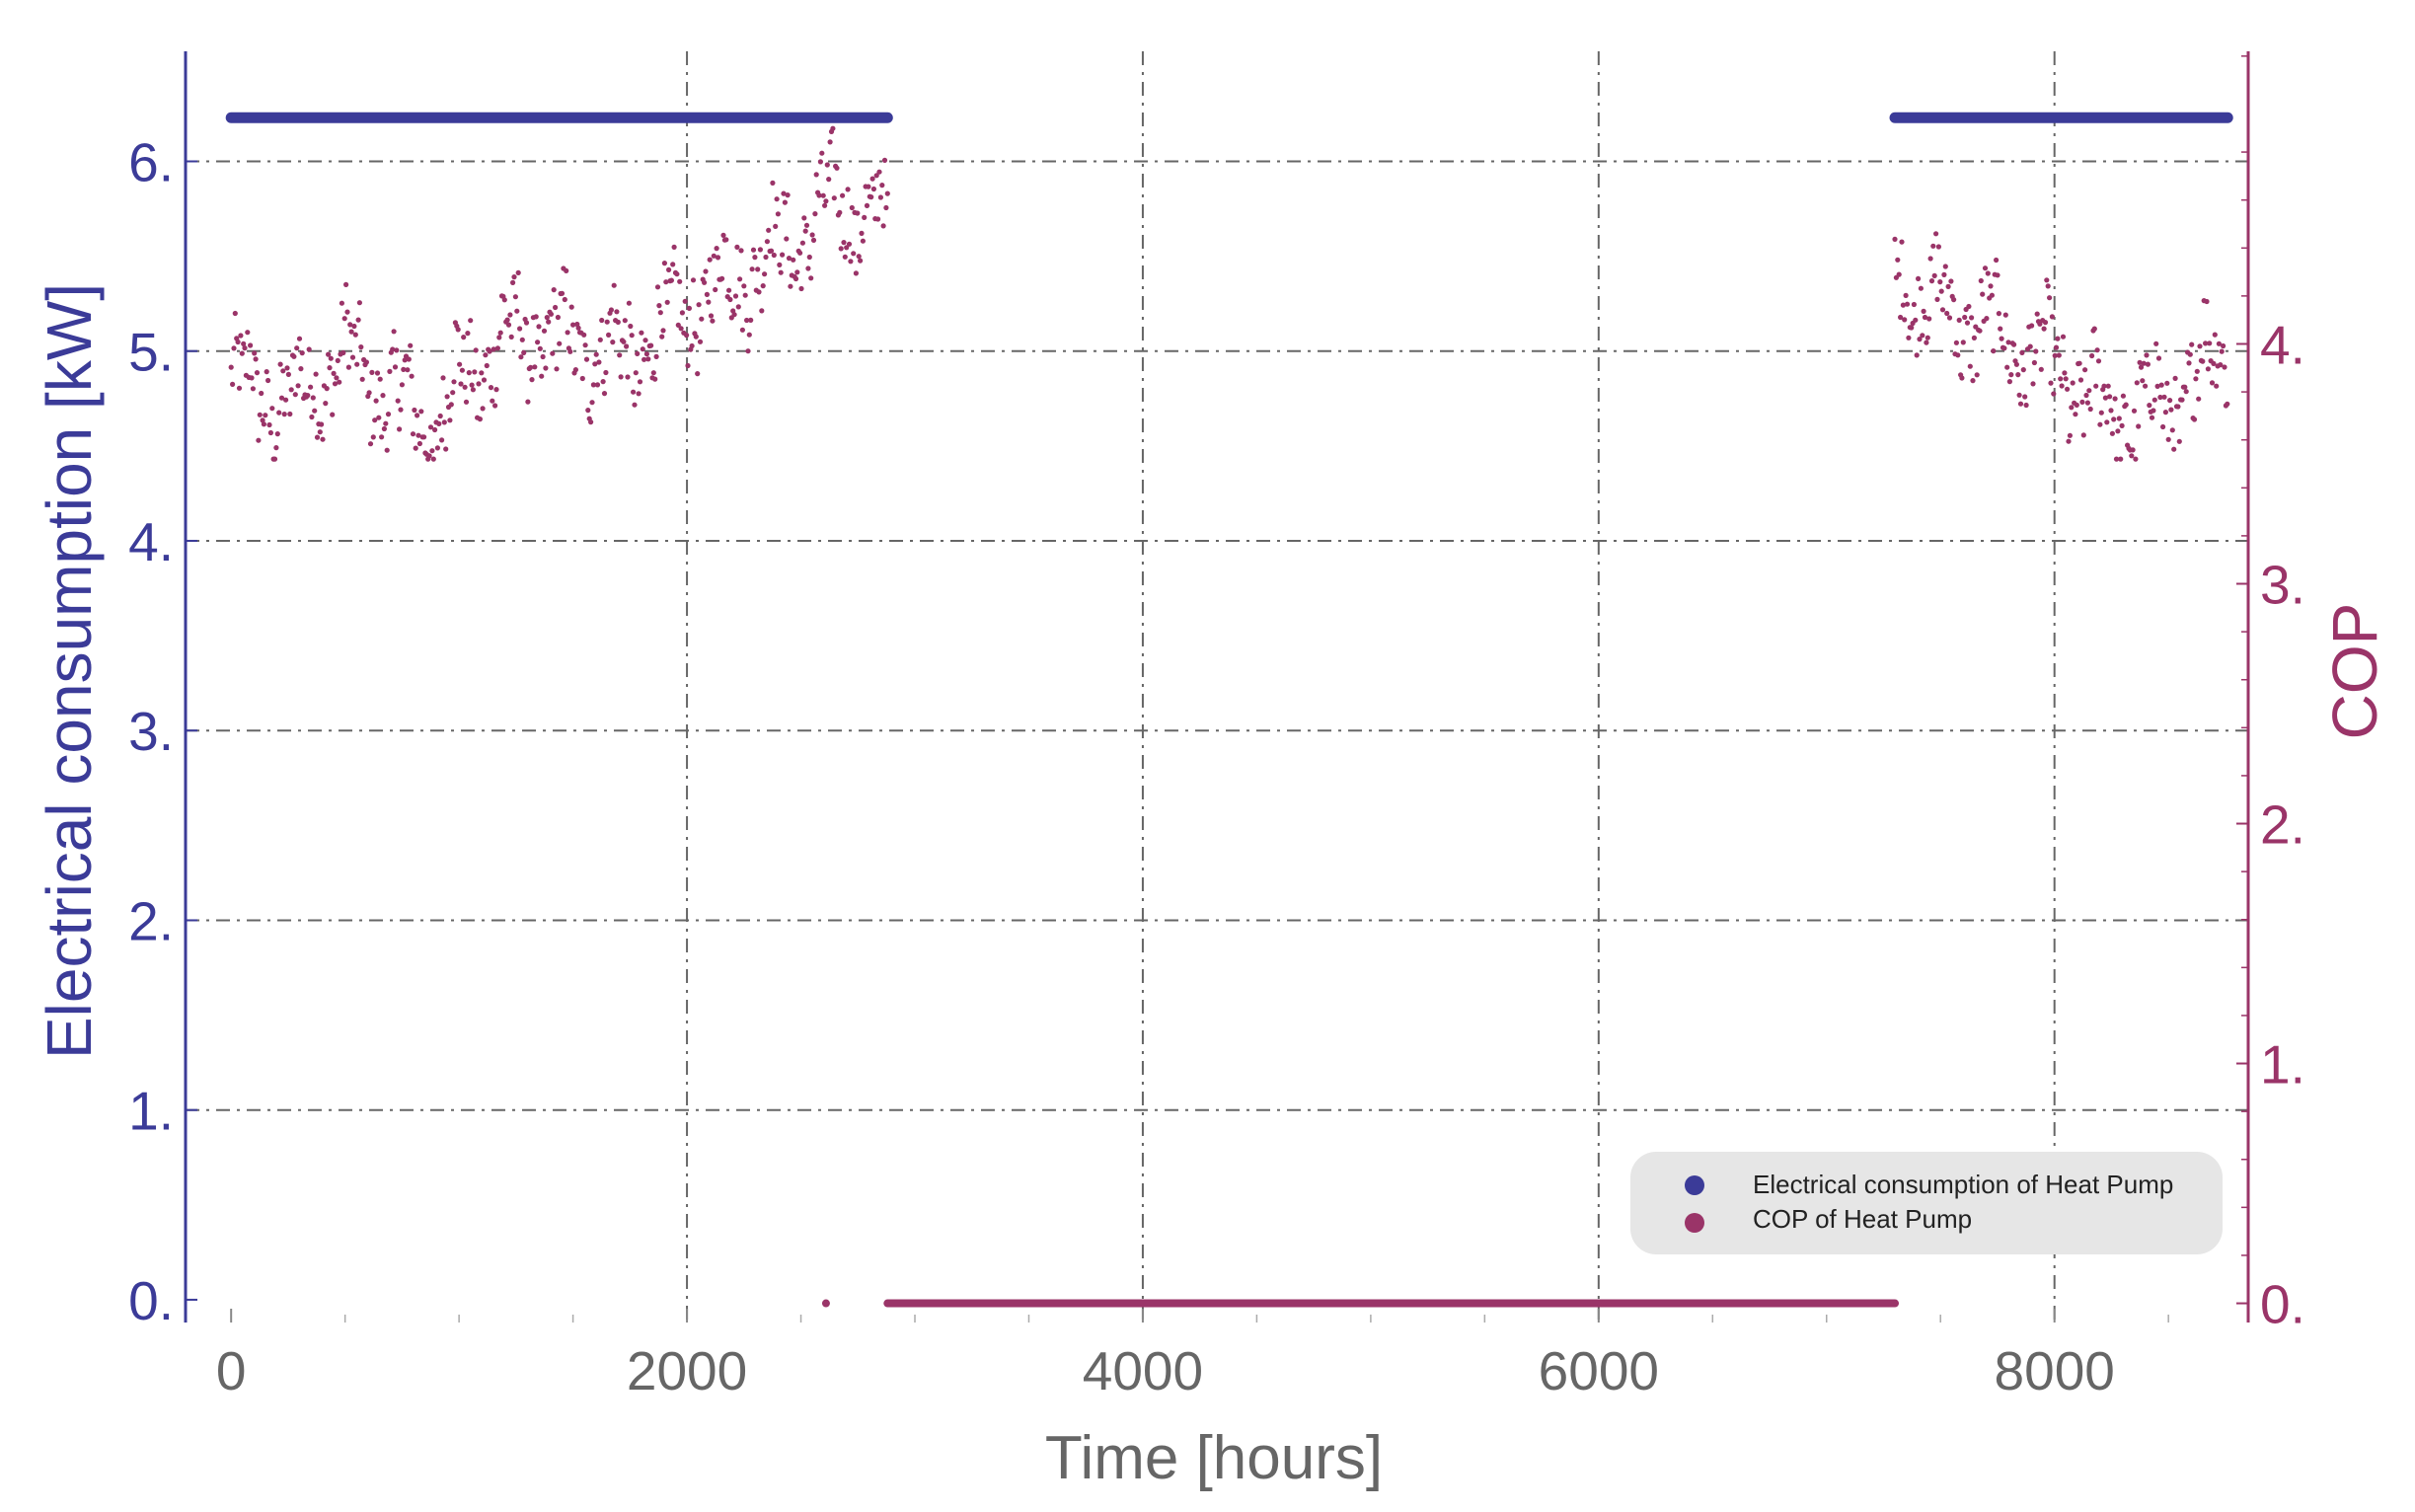 The image size is (2415, 1512). What do you see at coordinates (825, 1304) in the screenshot?
I see `cop-zero-point` at bounding box center [825, 1304].